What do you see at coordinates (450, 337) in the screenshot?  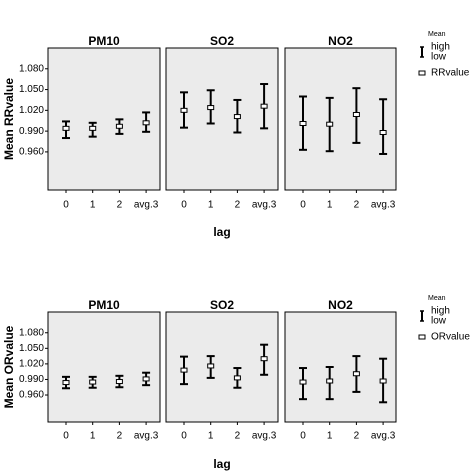 I see `legend-value: ORvalue` at bounding box center [450, 337].